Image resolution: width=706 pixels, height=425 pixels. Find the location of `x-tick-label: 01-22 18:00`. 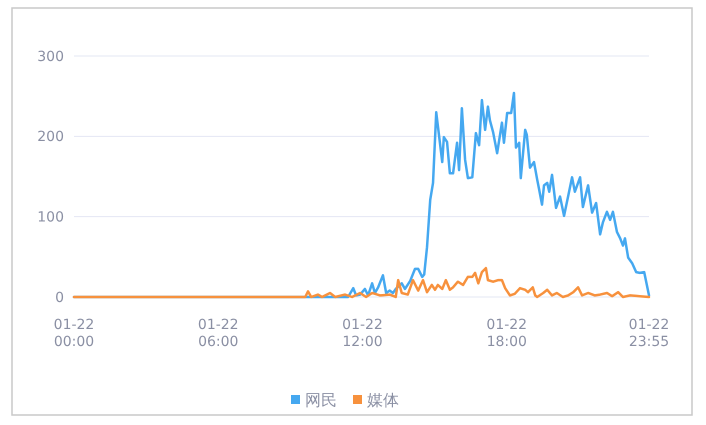

x-tick-label: 01-22 18:00 is located at coordinates (507, 333).